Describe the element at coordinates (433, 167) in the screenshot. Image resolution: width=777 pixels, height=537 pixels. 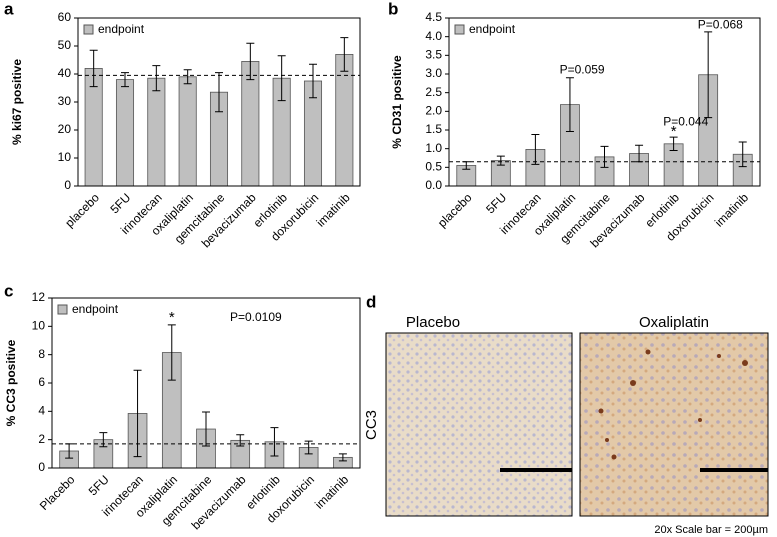
I see `y-tick-label: 0.5` at that location.